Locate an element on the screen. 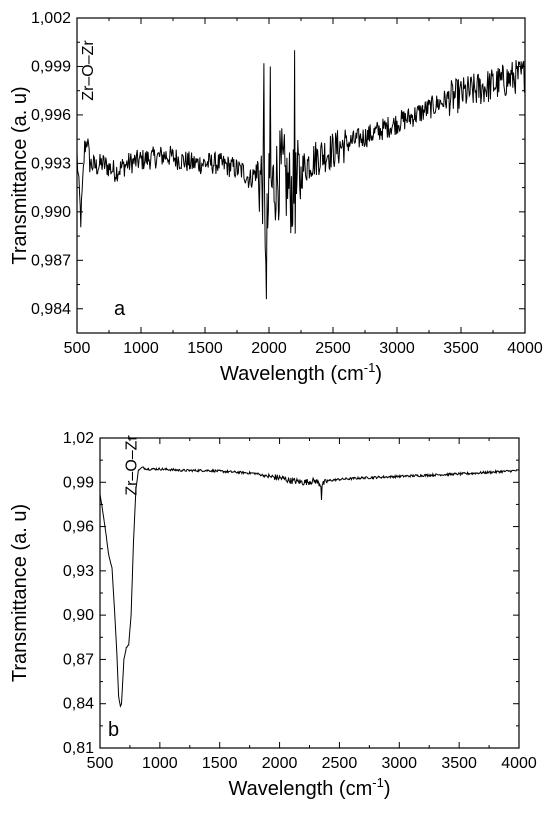 The image size is (550, 813). y-tick-label: 0,993 is located at coordinates (51, 163).